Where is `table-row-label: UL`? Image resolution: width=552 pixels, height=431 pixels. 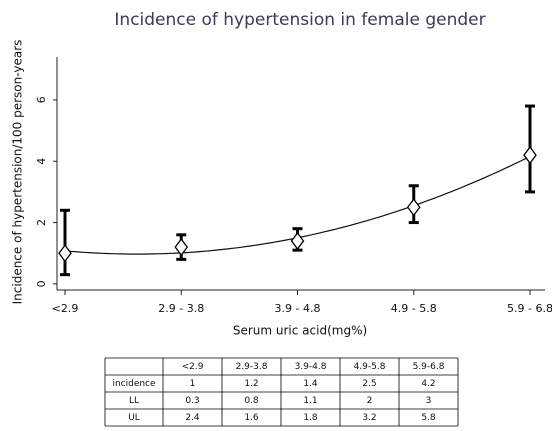
table-row-label: UL is located at coordinates (134, 418).